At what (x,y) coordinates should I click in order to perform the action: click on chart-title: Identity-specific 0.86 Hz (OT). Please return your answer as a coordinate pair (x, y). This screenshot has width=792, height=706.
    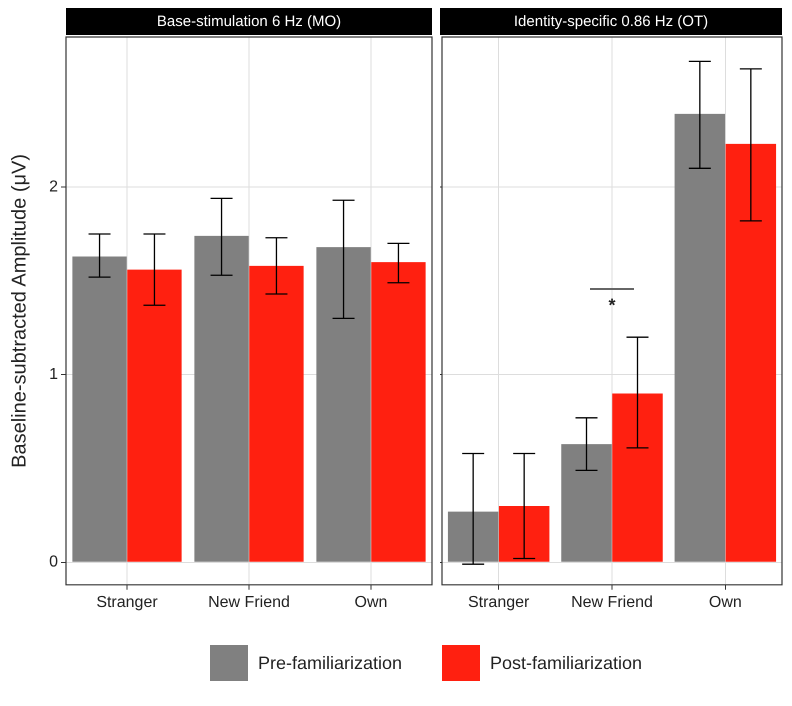
    Looking at the image, I should click on (611, 21).